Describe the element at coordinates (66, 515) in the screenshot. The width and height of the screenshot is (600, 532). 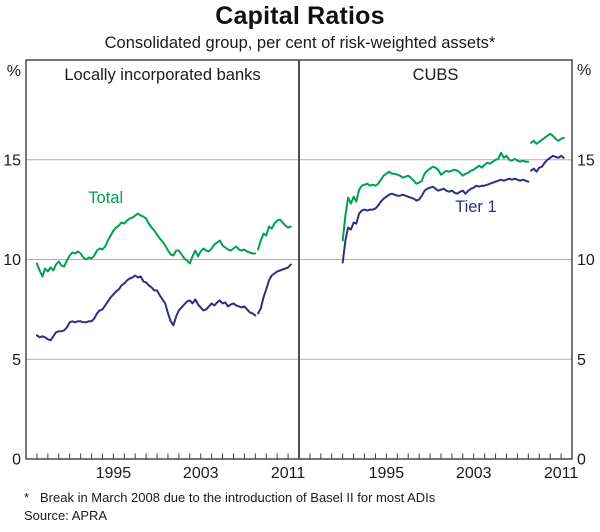
I see `source-note: Source: APRA` at that location.